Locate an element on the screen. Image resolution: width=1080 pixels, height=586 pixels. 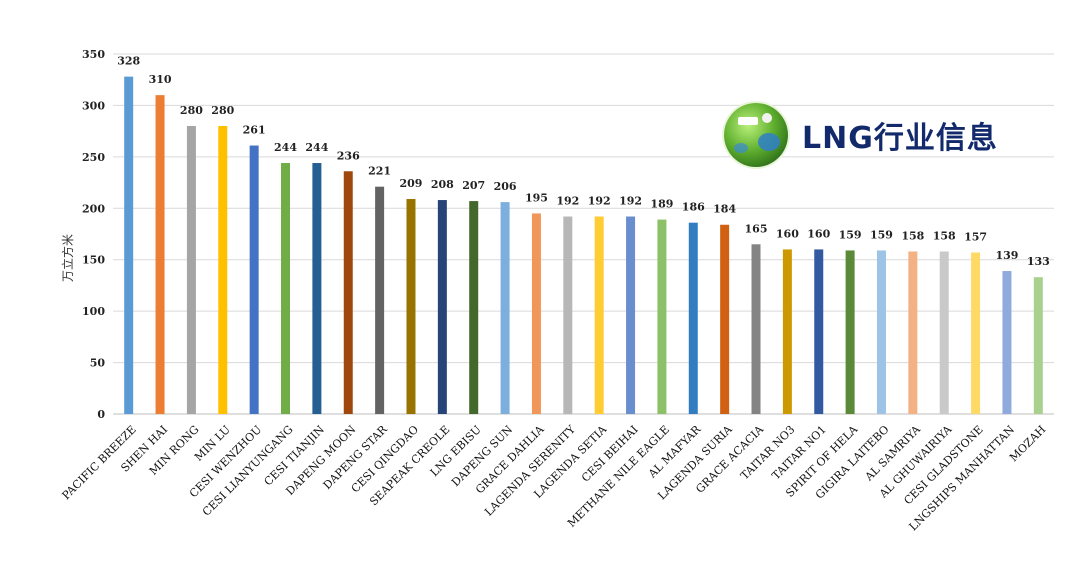
data-label: 328 is located at coordinates (128, 61).